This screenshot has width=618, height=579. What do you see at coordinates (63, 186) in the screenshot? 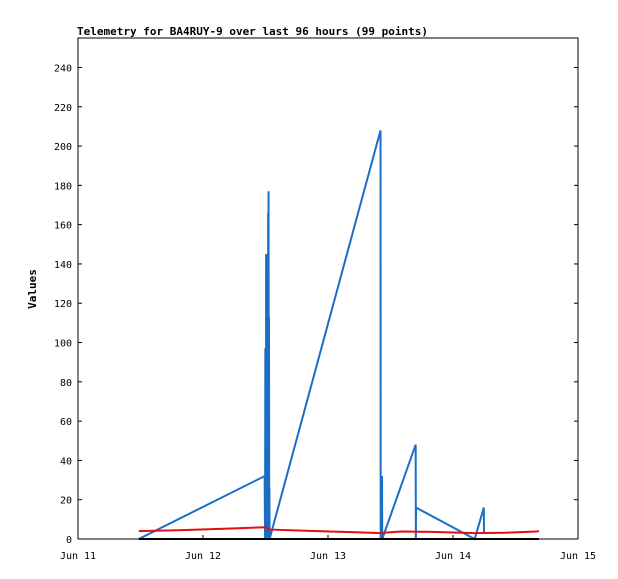
I see `y-tick-label: 180` at bounding box center [63, 186].